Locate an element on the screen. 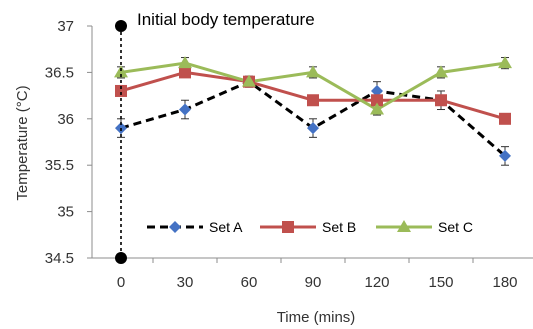 The height and width of the screenshot is (329, 533). legend-label-set-c: Set C is located at coordinates (455, 227).